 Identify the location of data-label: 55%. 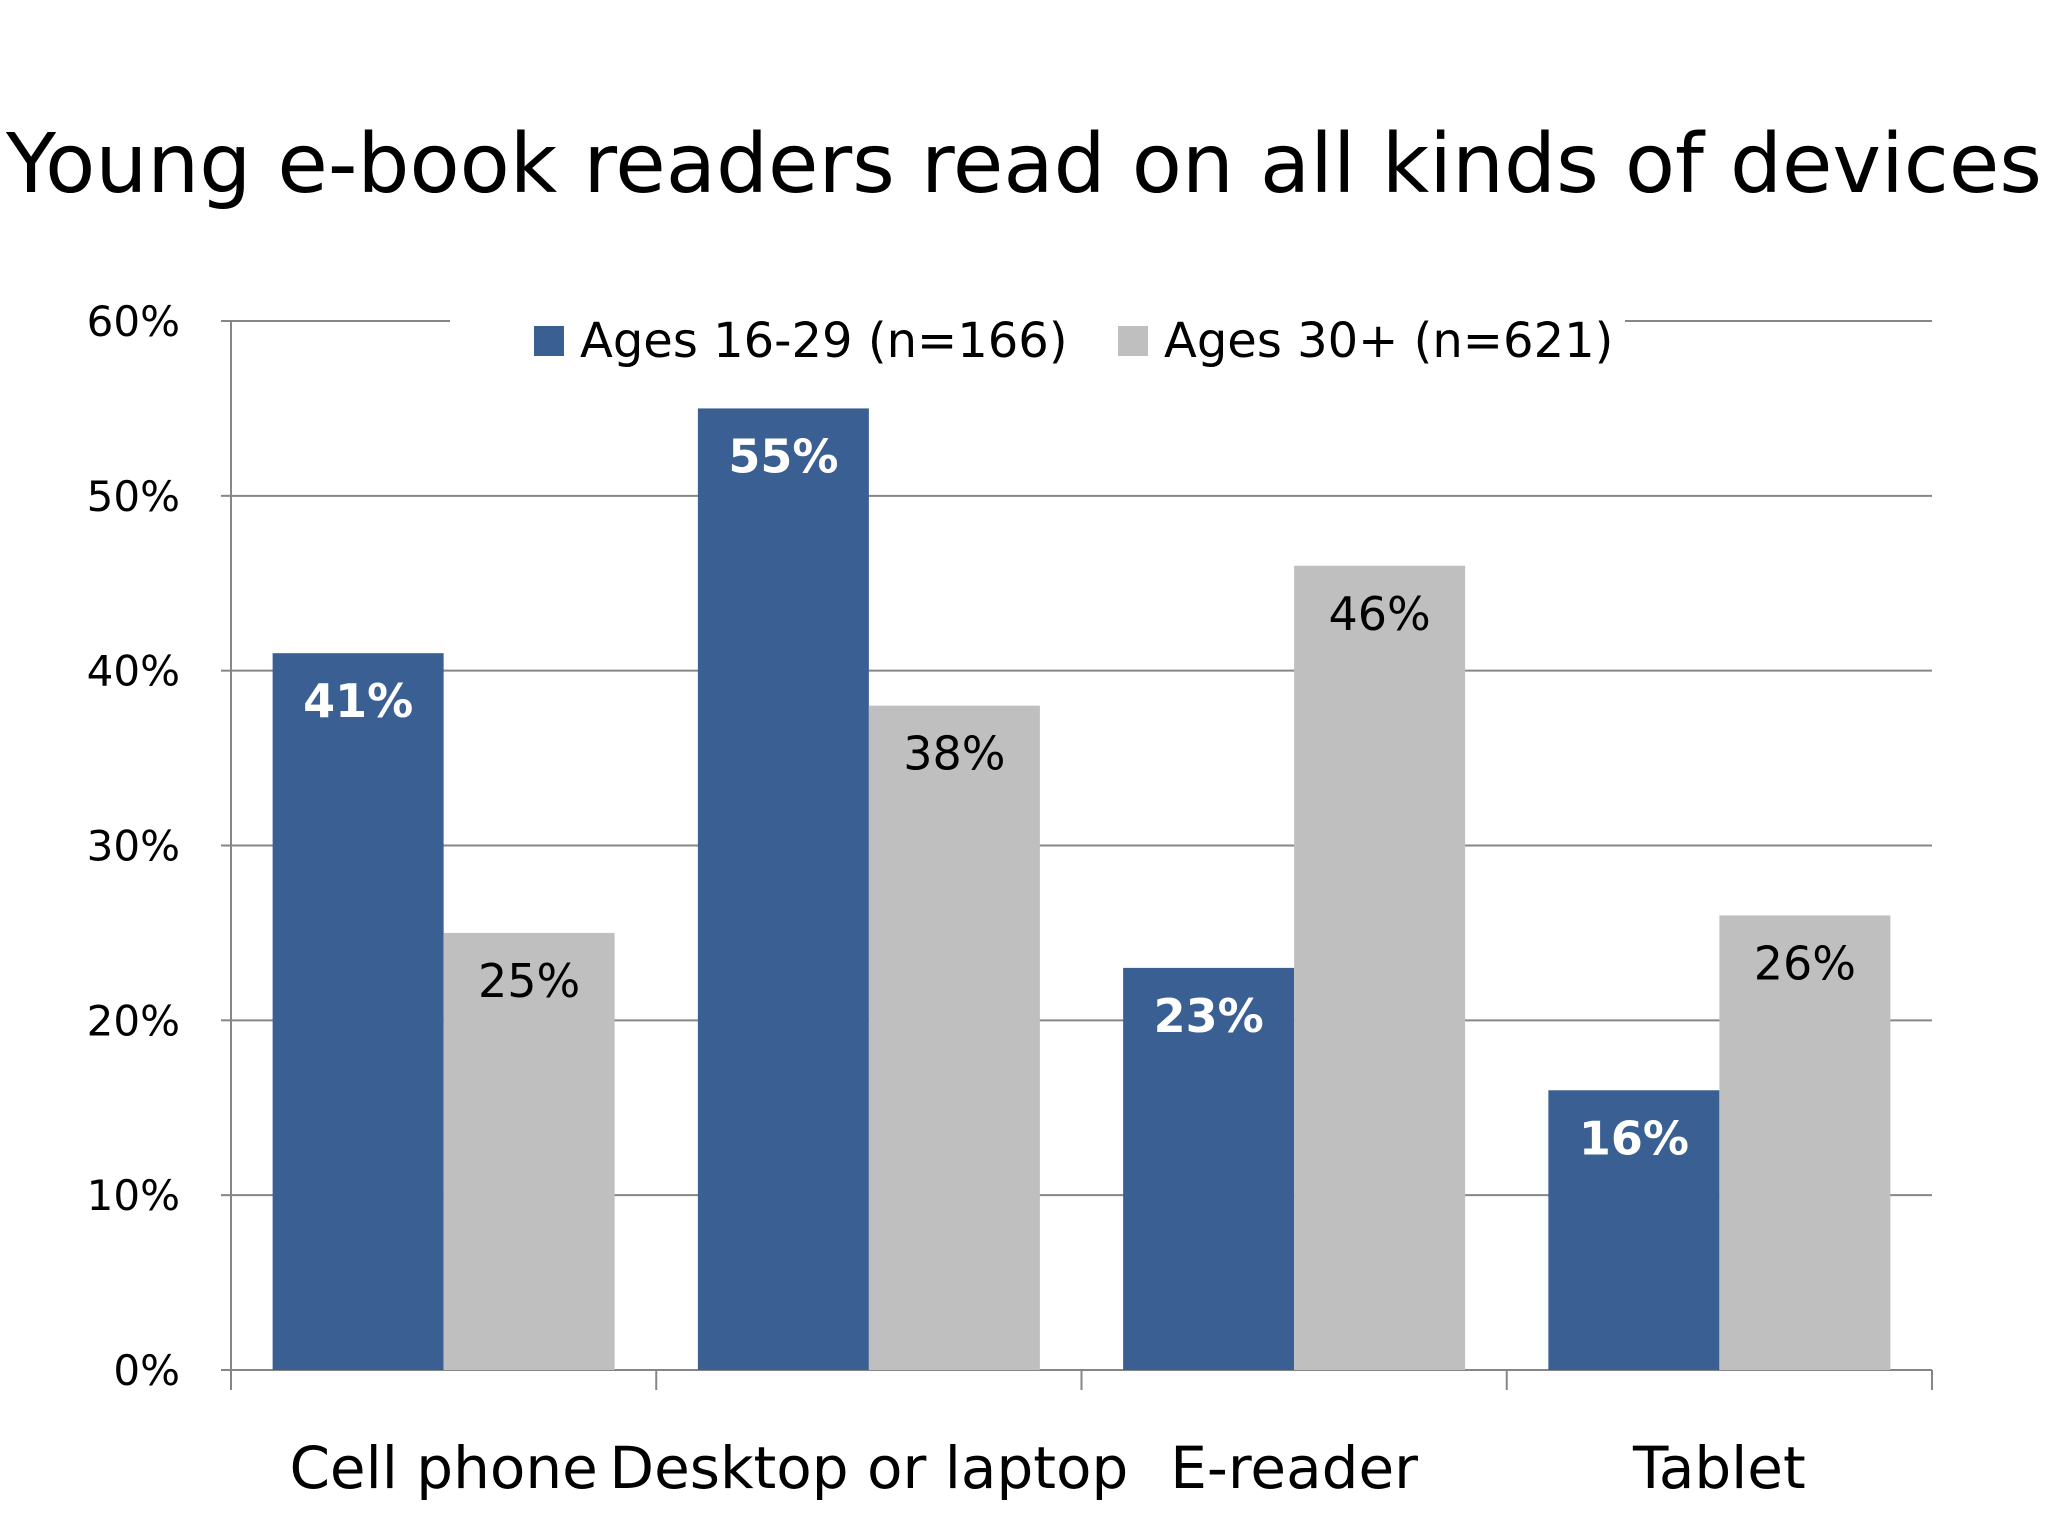
(783, 456).